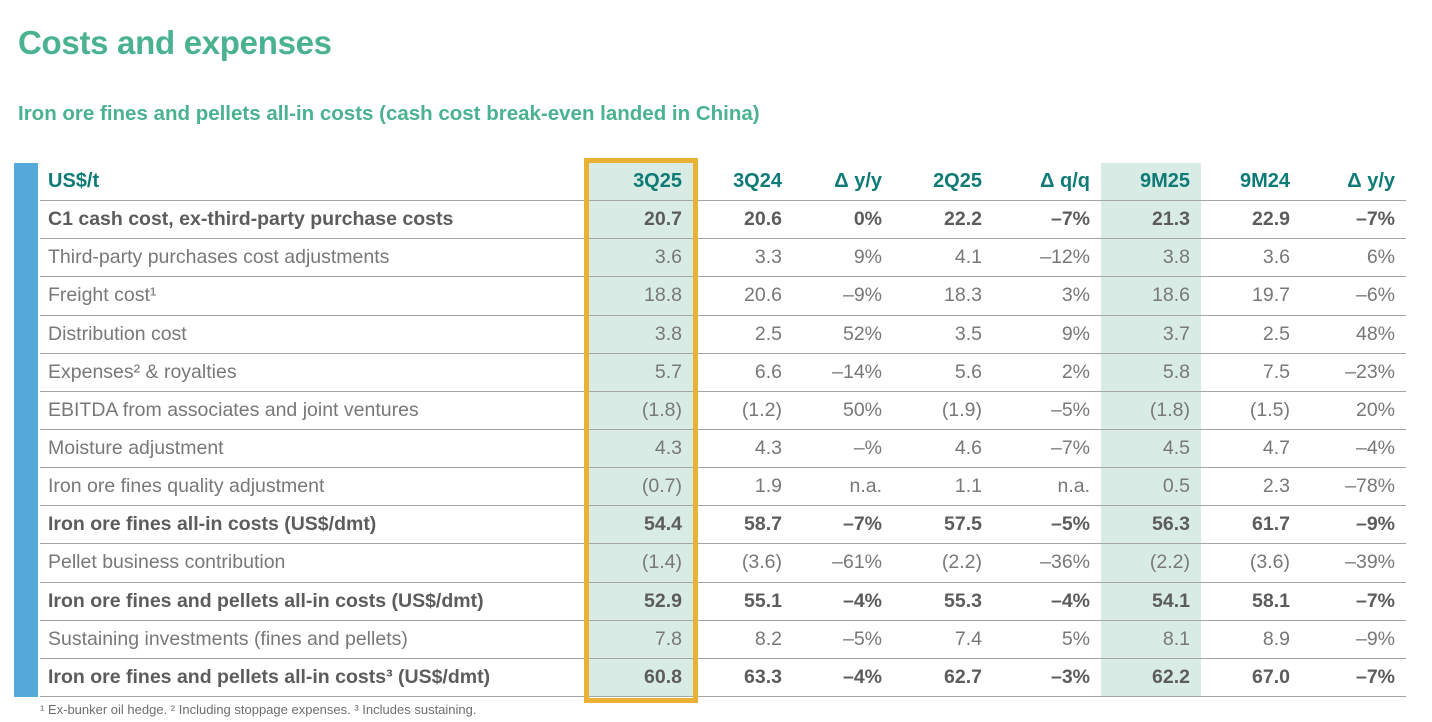  What do you see at coordinates (1073, 486) in the screenshot?
I see `cell-delta-qq: n.a.` at bounding box center [1073, 486].